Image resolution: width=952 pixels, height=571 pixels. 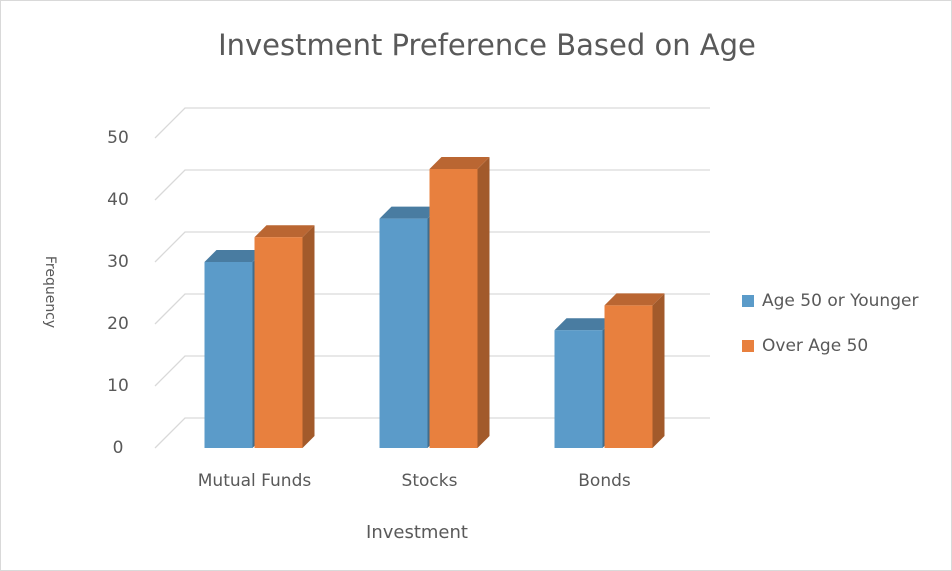 I want to click on y-tick-label: 20, so click(x=118, y=324).